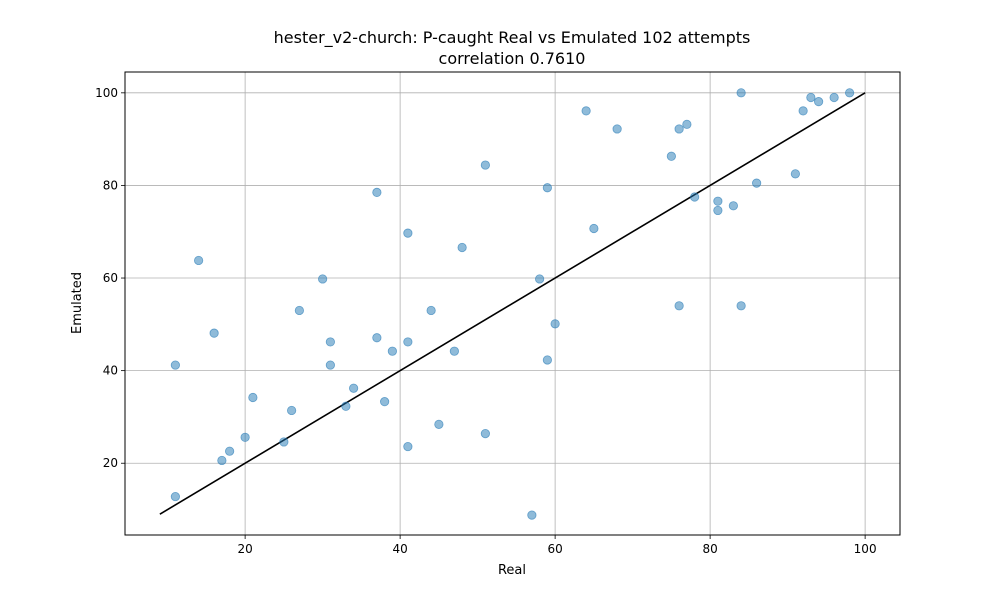  What do you see at coordinates (110, 371) in the screenshot?
I see `y-tick-label: 40` at bounding box center [110, 371].